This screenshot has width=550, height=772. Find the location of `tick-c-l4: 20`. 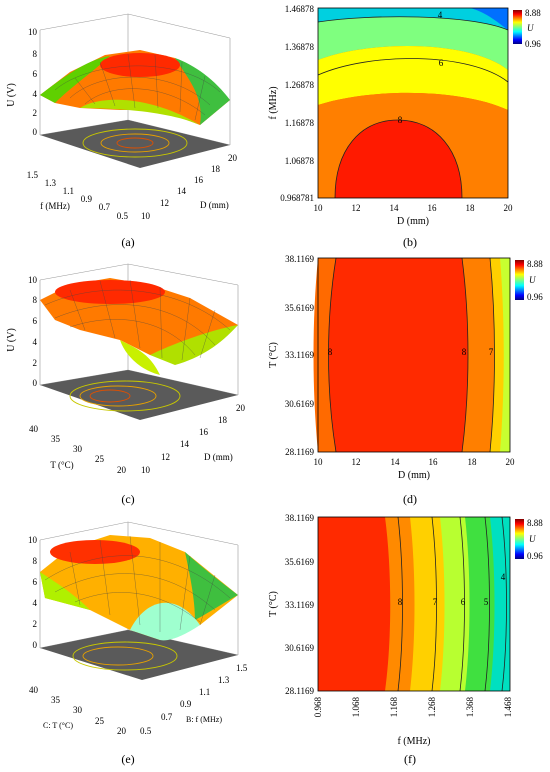

tick-c-l4: 20 is located at coordinates (122, 470).